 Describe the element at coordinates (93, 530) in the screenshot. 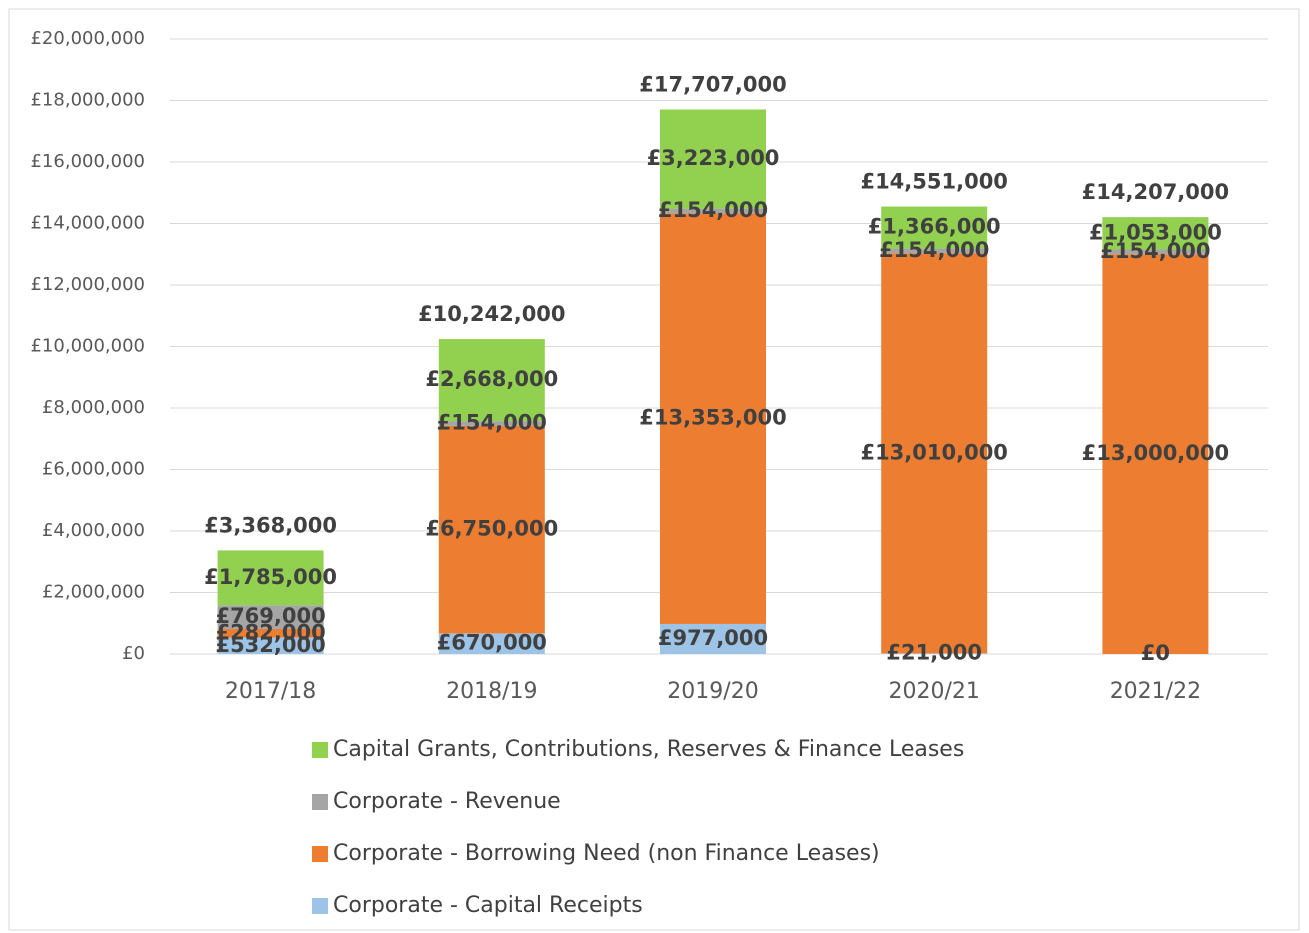

I see `y-tick-label: £4,000,000` at that location.